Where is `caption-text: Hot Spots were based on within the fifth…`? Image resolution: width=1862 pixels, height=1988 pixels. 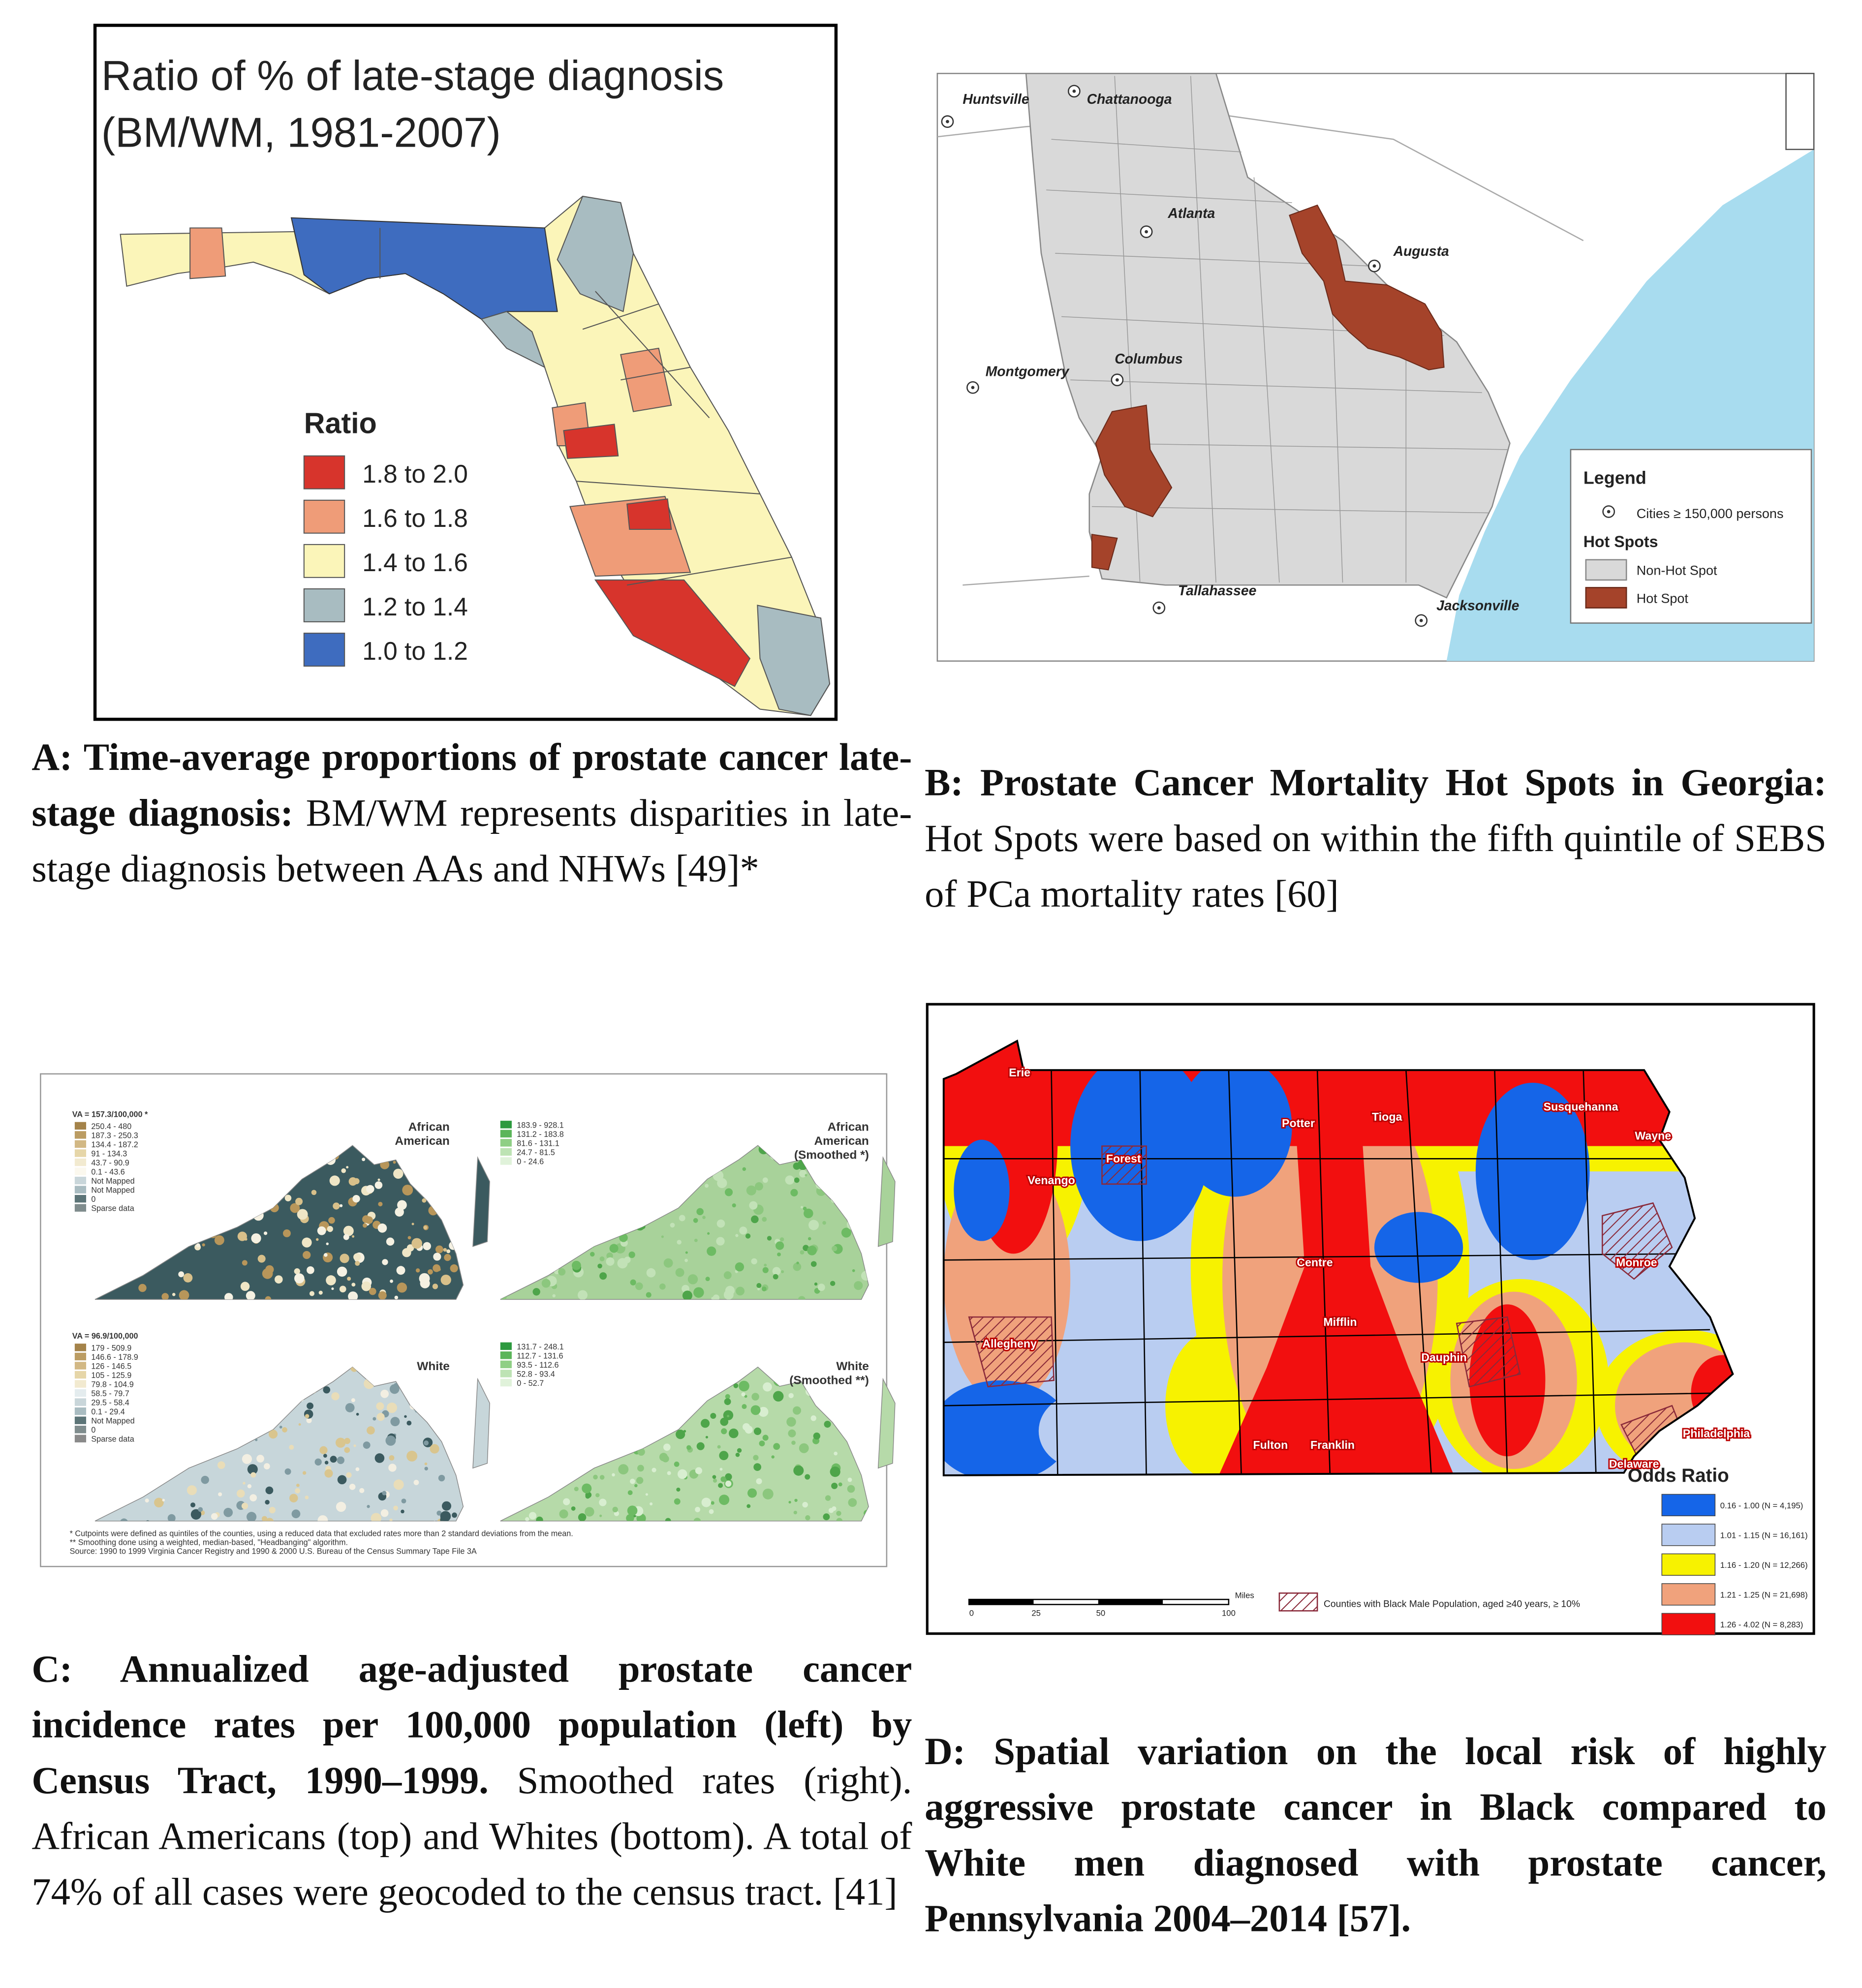
caption-text: Hot Spots were based on within the fifth… is located at coordinates (1376, 866).